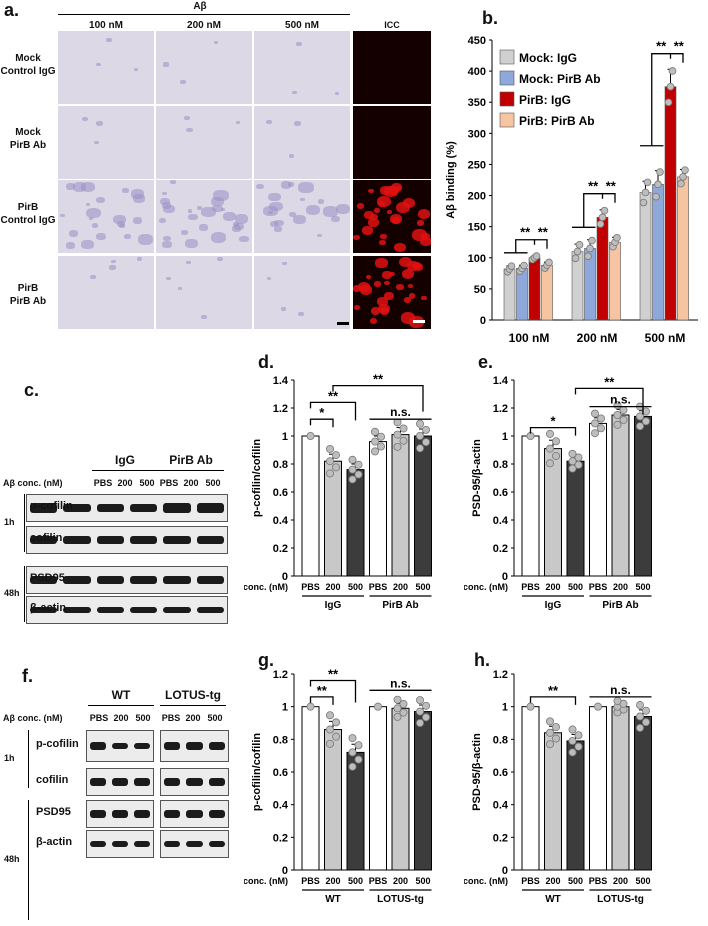 The image size is (708, 926). I want to click on legend-label: Mock: IgG, so click(548, 58).